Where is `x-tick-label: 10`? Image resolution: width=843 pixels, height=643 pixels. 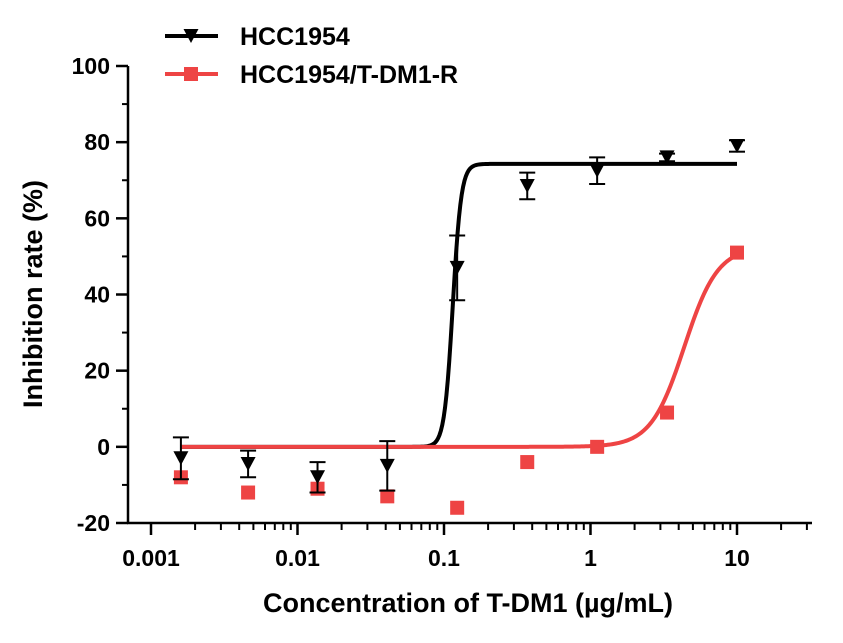
x-tick-label: 10 is located at coordinates (737, 558).